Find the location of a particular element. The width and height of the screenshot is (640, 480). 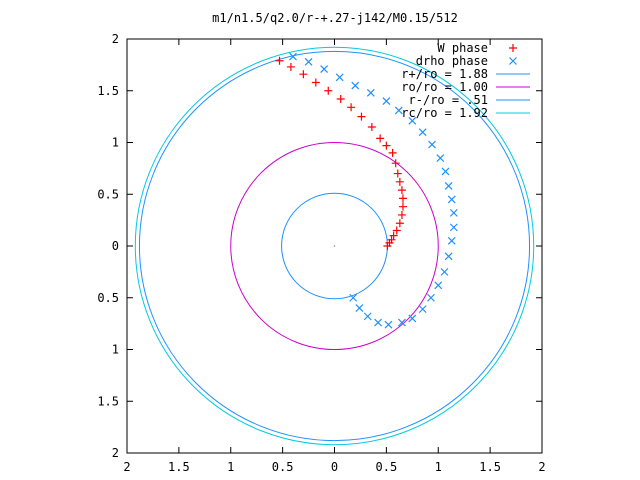

chart-title: m1/n1.5/q2.0/r-+.27-j142/M0.15/512 is located at coordinates (335, 18).